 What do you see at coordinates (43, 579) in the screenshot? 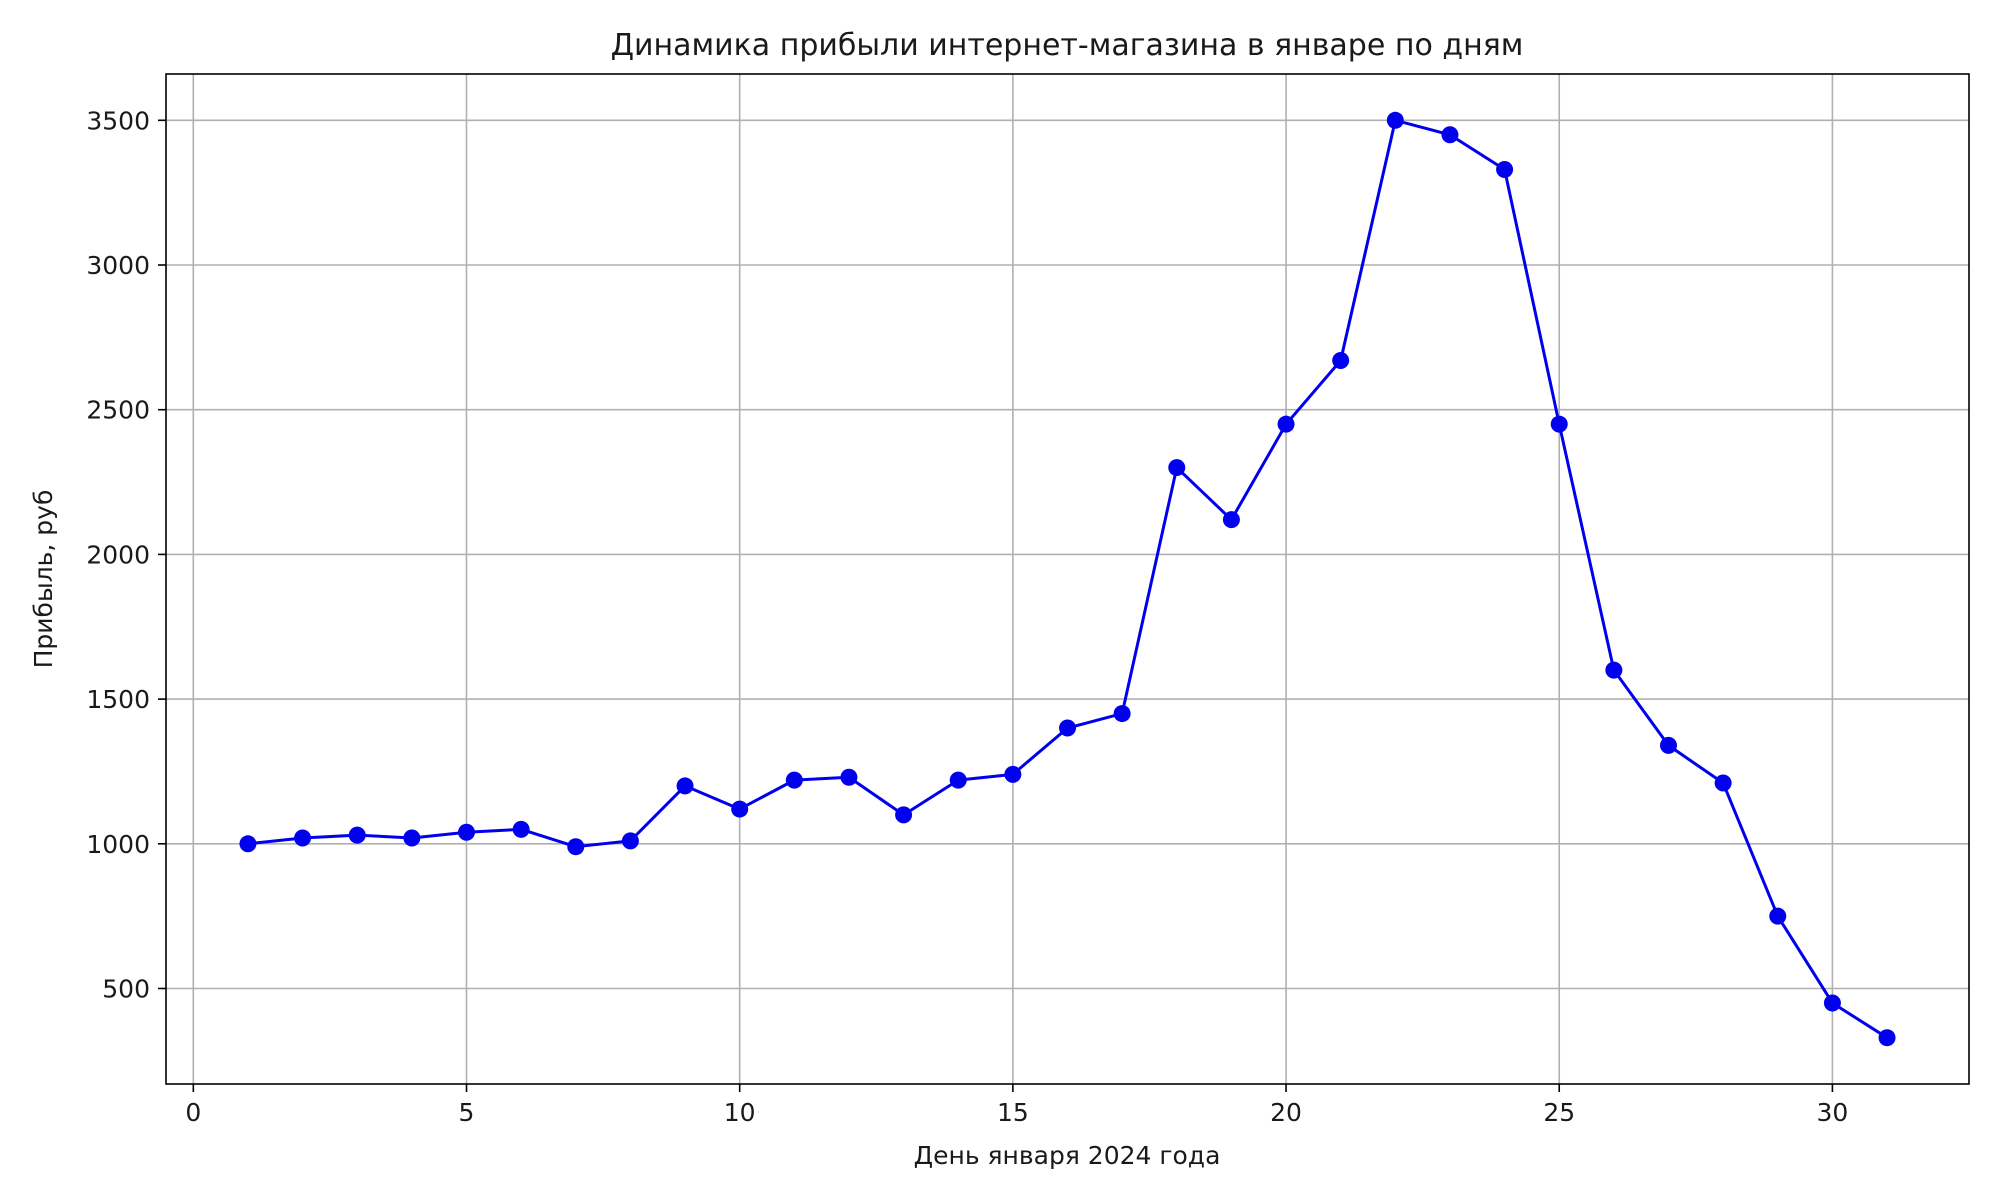
I see `y-axis-label: Прибыль, руб` at bounding box center [43, 579].